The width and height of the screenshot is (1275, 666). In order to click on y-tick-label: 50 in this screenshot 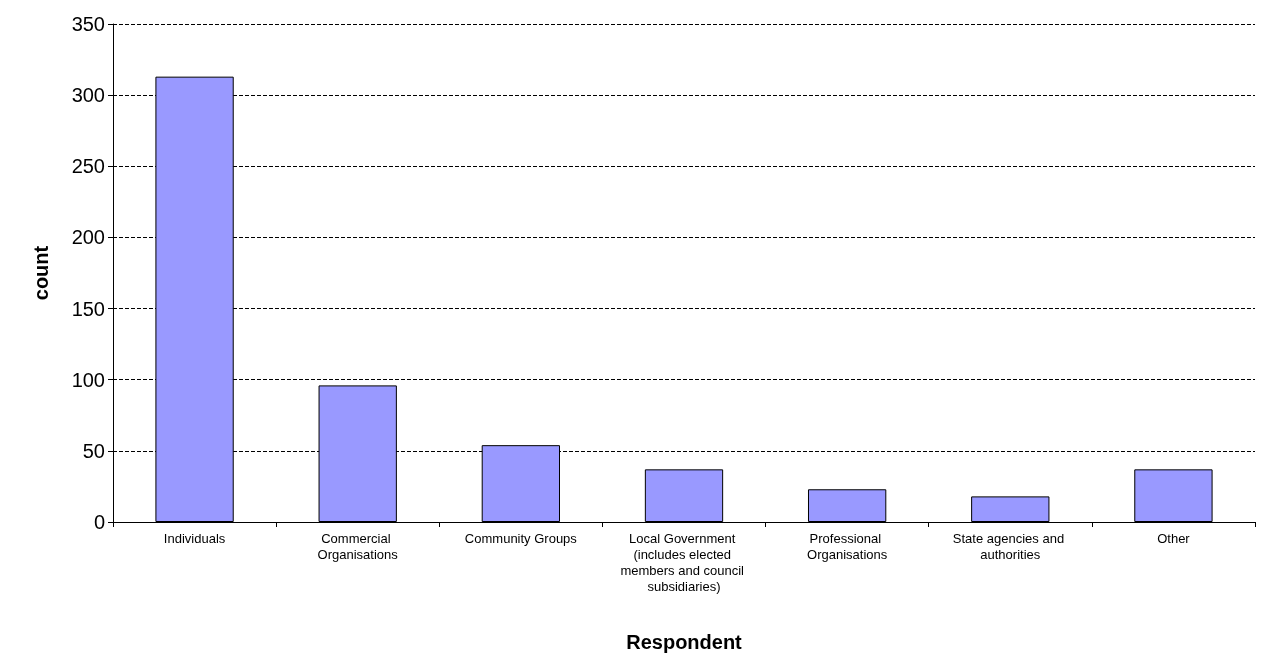, I will do `click(93, 450)`.